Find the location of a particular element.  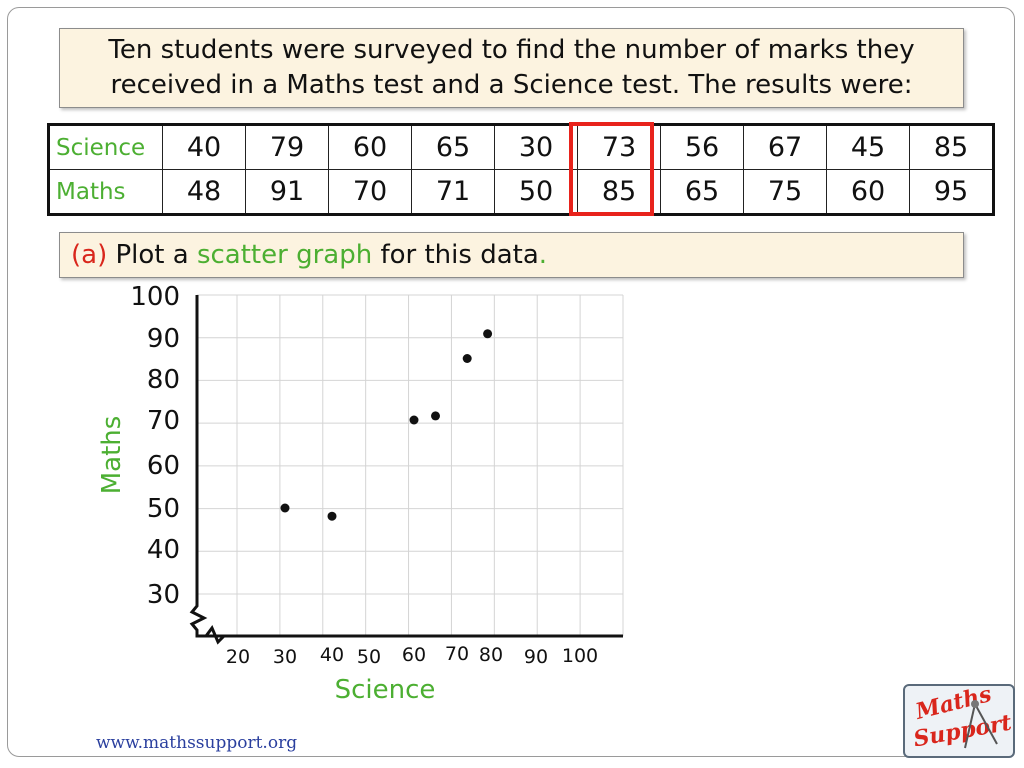

x-tick-label: 40 is located at coordinates (332, 655).